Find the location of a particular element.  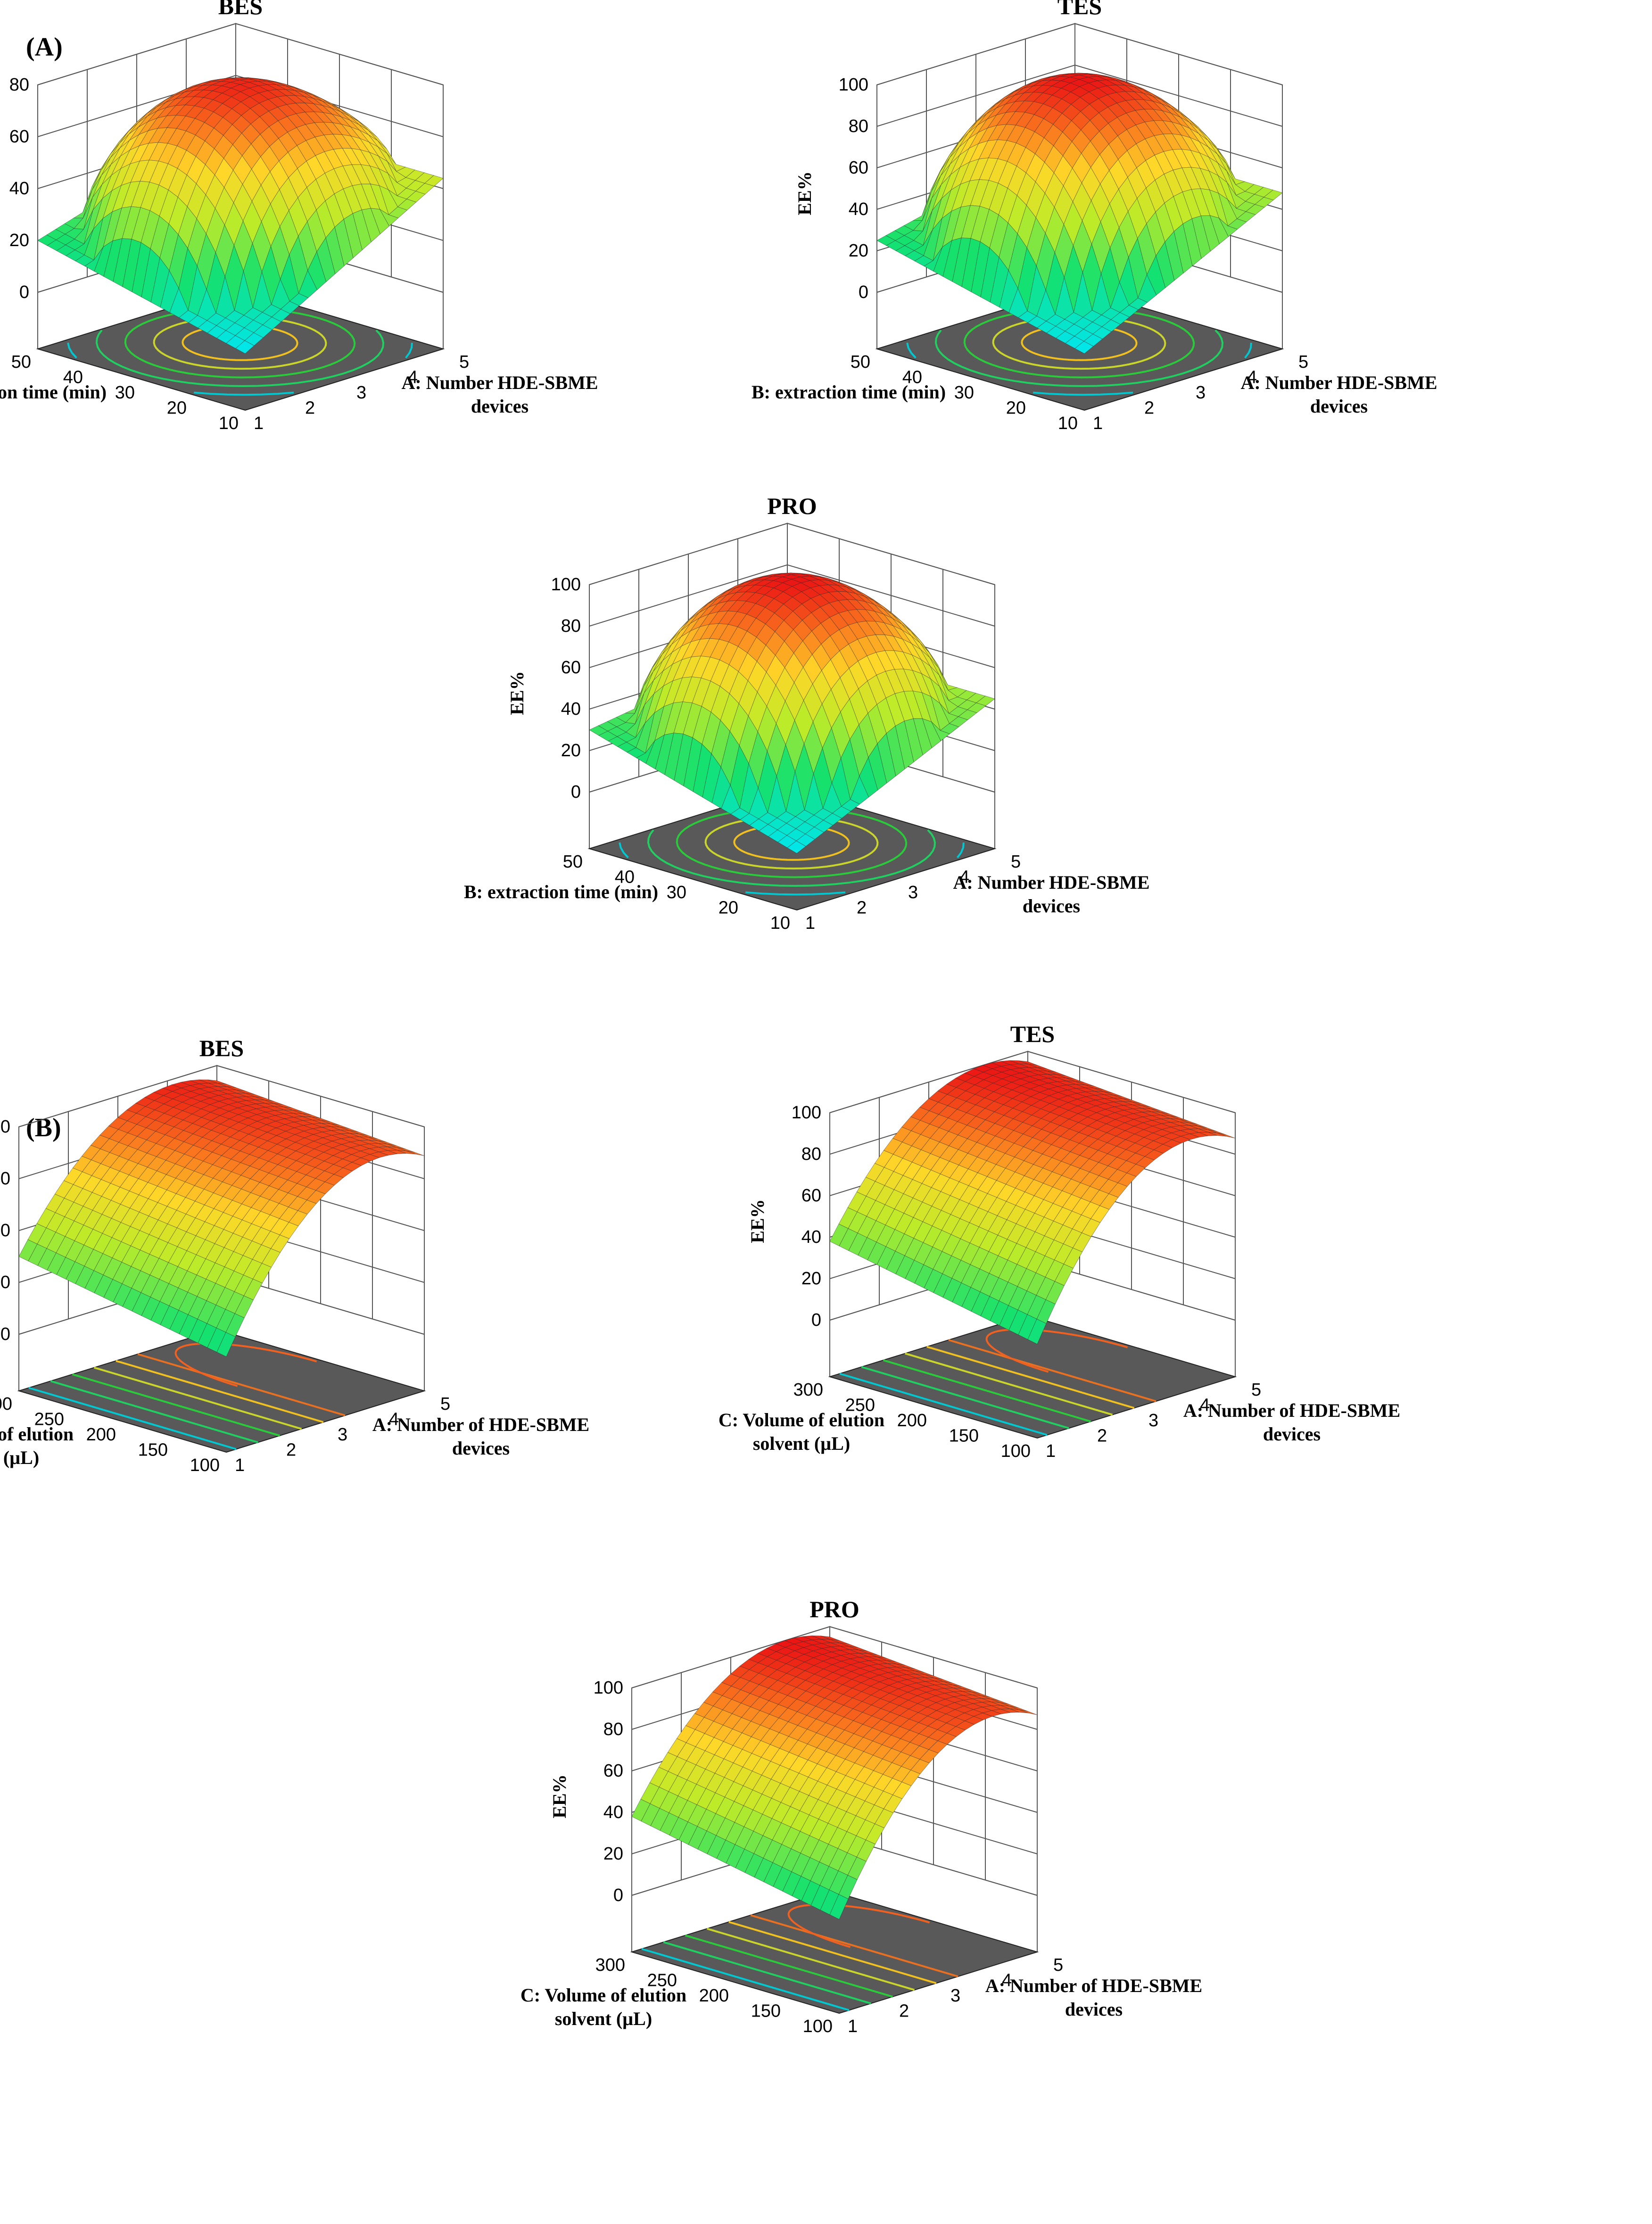

y-tick-label: 250 is located at coordinates (662, 1981).